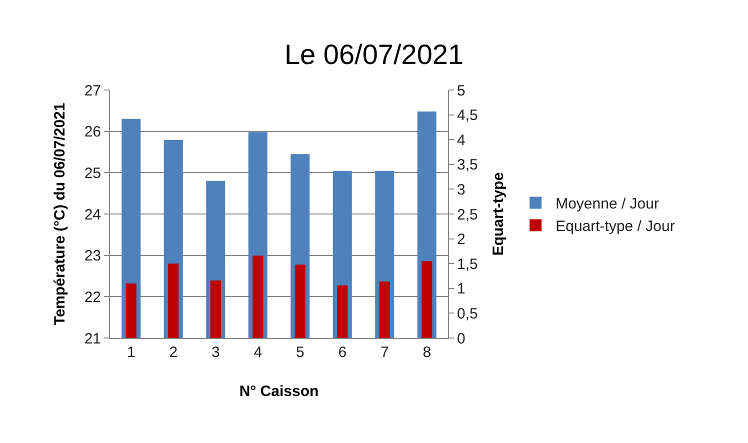 The width and height of the screenshot is (748, 443). What do you see at coordinates (607, 204) in the screenshot?
I see `legend-label: Moyenne / Jour` at bounding box center [607, 204].